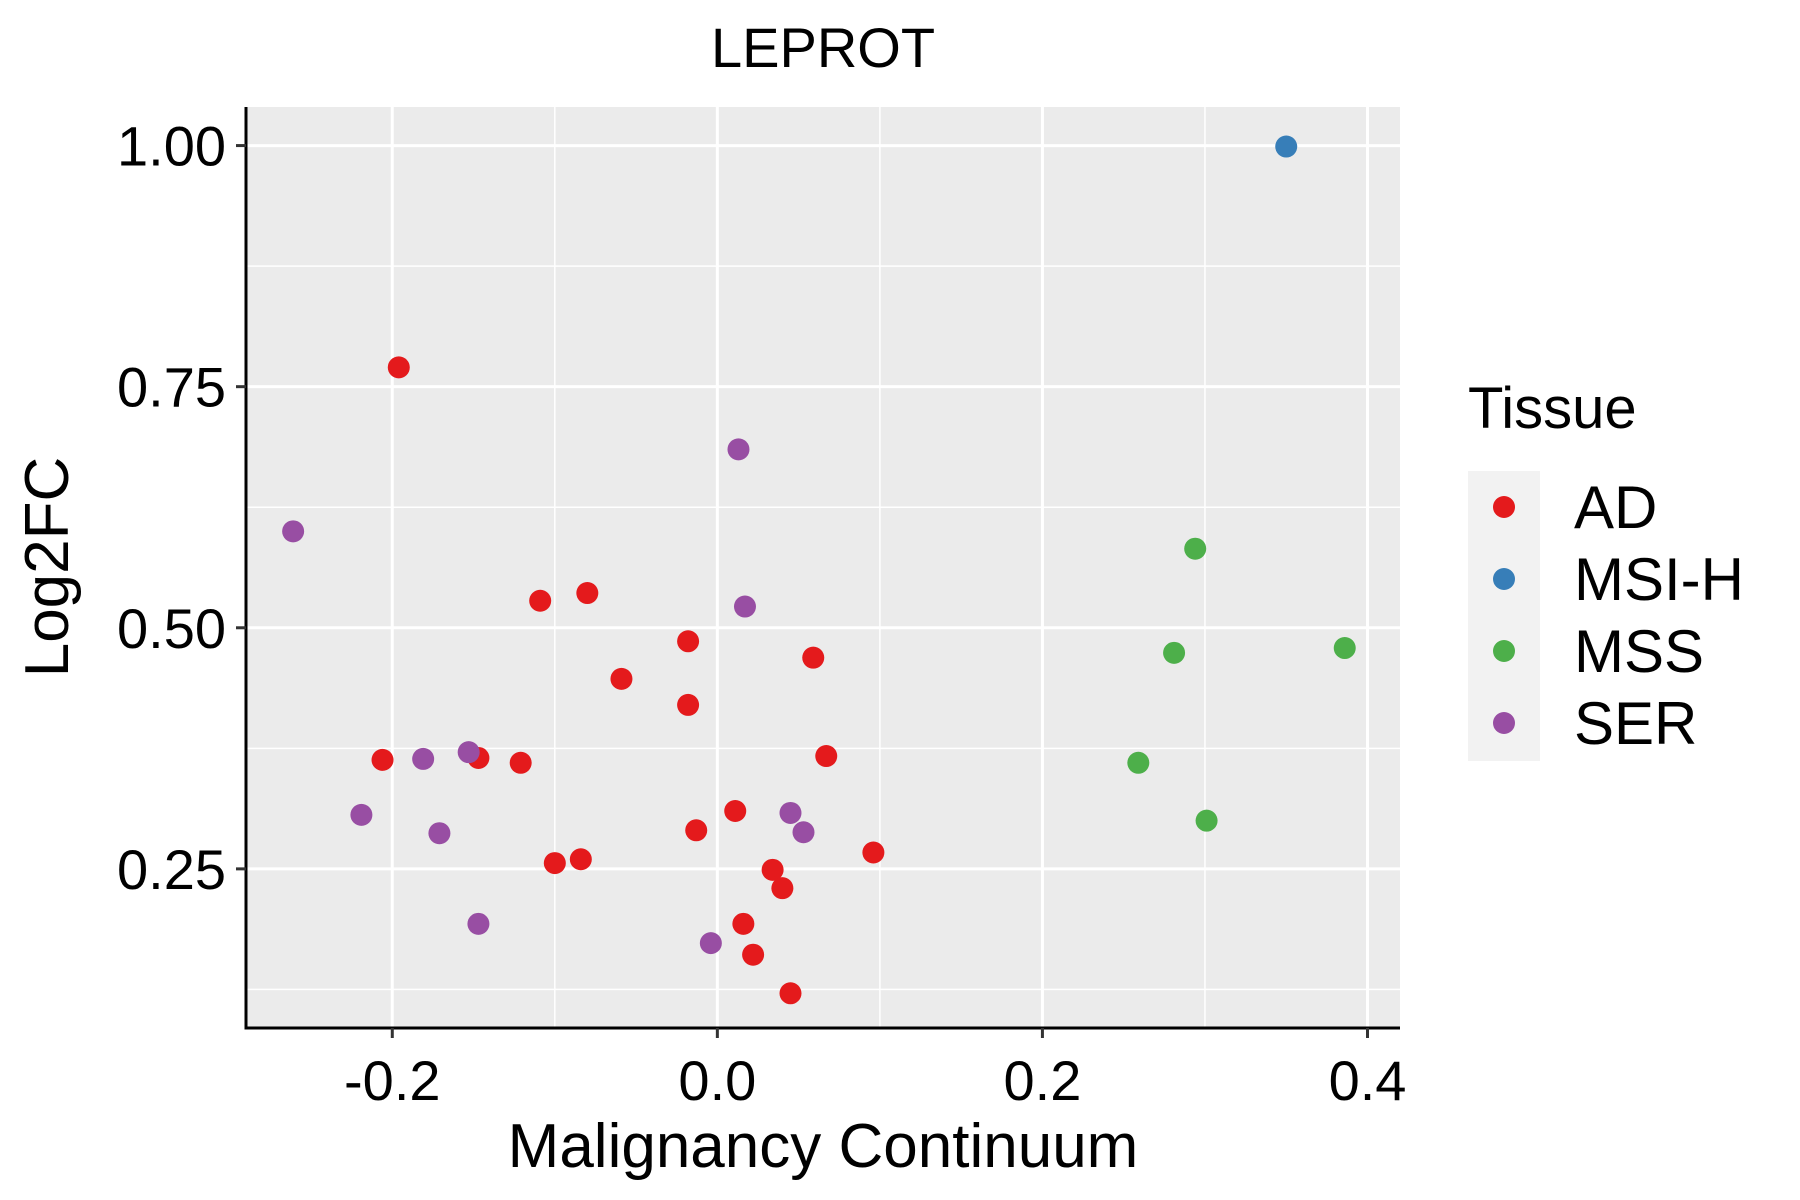 Image resolution: width=1800 pixels, height=1200 pixels. What do you see at coordinates (1504, 507) in the screenshot?
I see `legend-key-ad` at bounding box center [1504, 507].